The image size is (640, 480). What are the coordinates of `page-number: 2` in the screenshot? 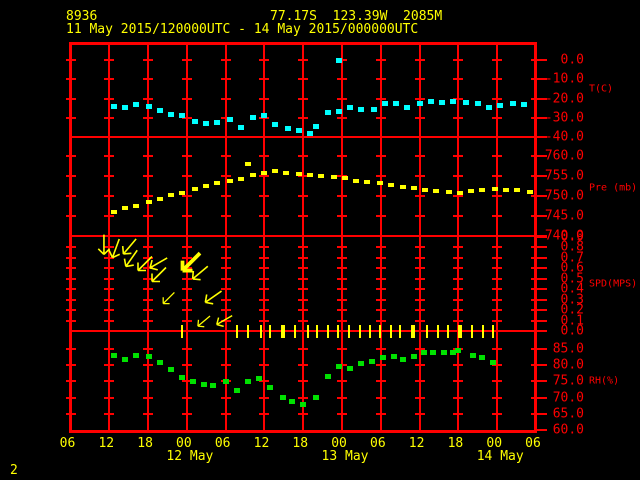 It's located at (14, 470).